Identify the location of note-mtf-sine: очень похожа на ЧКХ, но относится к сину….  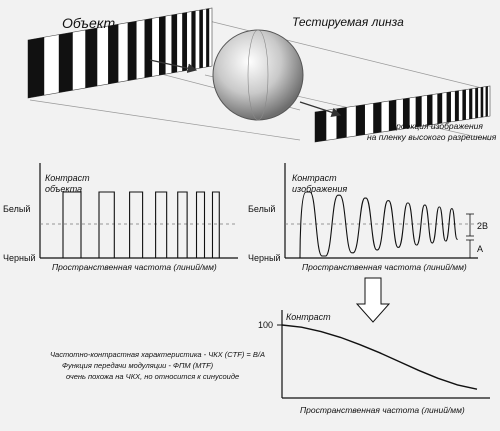
(152, 376).